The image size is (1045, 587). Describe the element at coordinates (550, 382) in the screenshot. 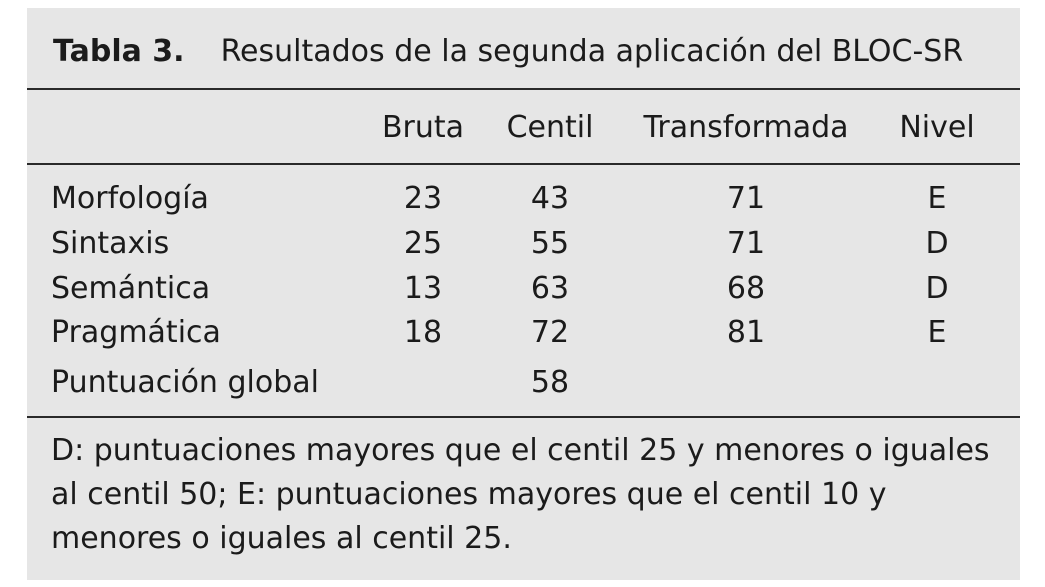

I see `cell-centil: 58` at that location.